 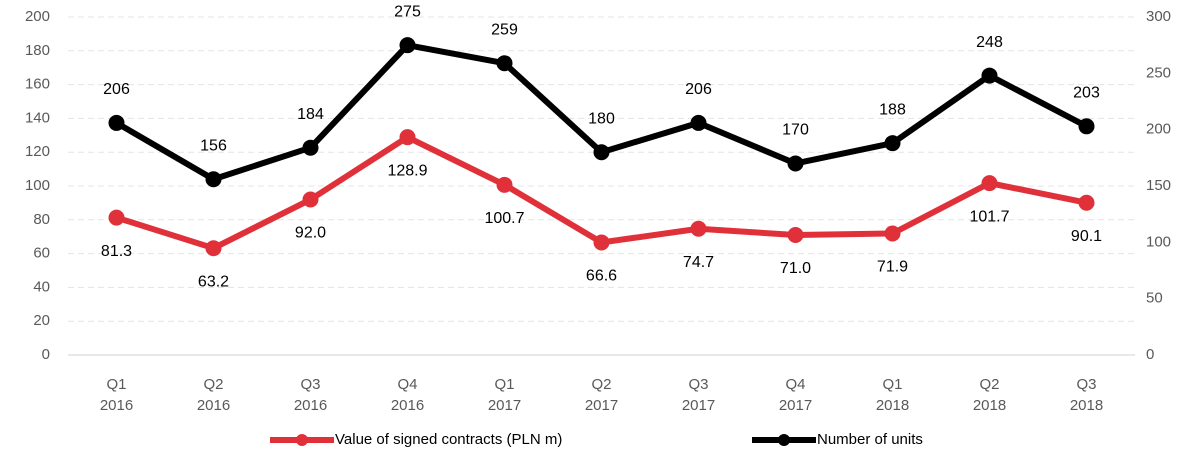 I want to click on y-tick-label: 200, so click(x=37, y=16).